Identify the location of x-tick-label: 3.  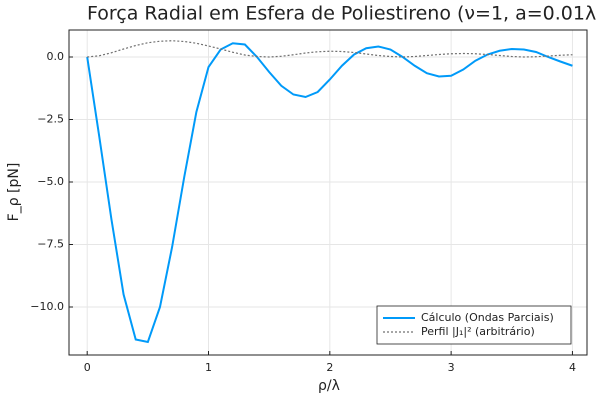
(451, 367).